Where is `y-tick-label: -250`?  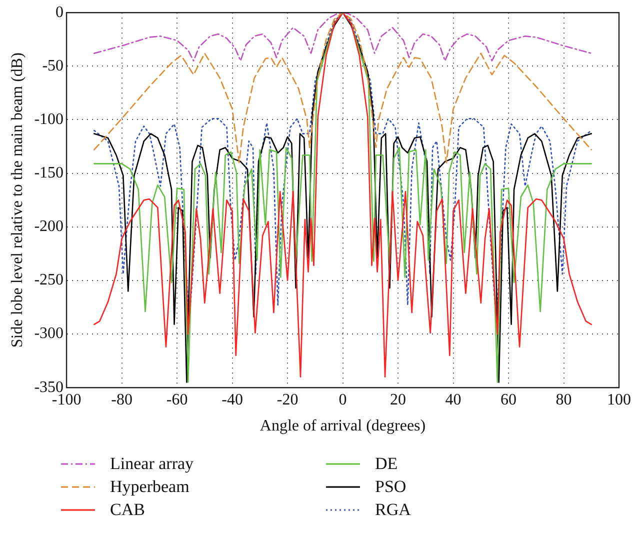 y-tick-label: -250 is located at coordinates (49, 280).